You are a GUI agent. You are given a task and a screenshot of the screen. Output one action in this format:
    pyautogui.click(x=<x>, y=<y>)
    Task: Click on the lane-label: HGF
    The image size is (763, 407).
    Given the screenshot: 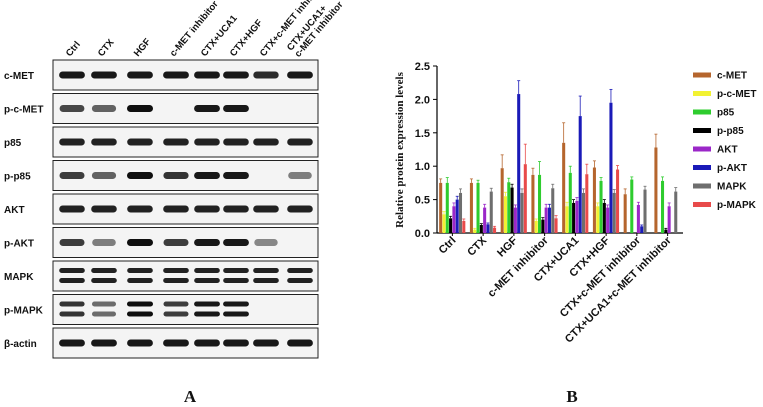 What is the action you would take?
    pyautogui.click(x=142, y=47)
    